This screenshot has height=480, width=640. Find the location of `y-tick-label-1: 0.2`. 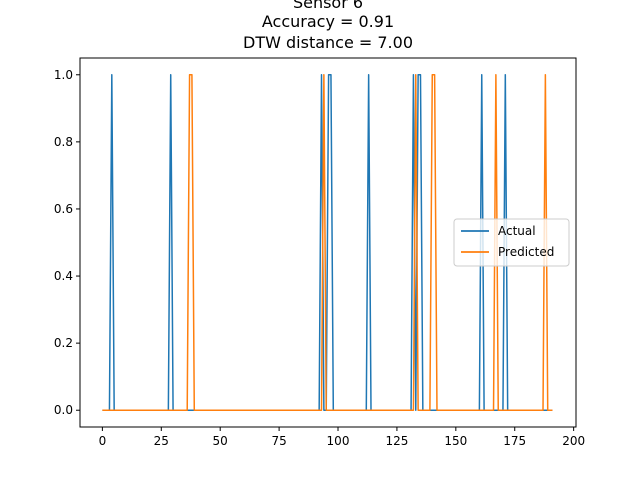

y-tick-label-1: 0.2 is located at coordinates (63, 343).